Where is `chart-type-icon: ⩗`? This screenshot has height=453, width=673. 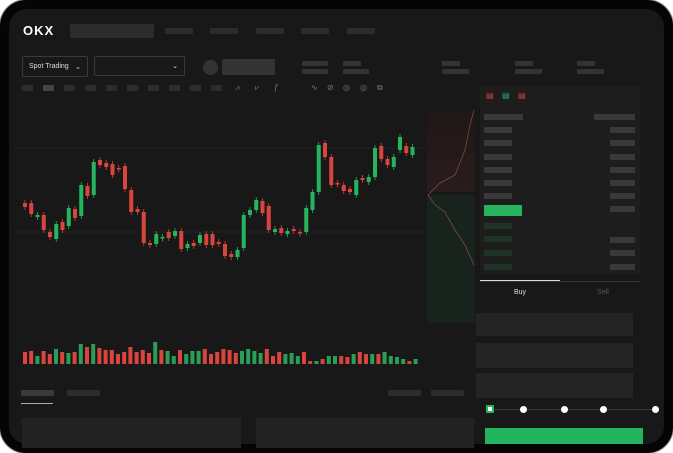 chart-type-icon: ⩗ is located at coordinates (257, 87).